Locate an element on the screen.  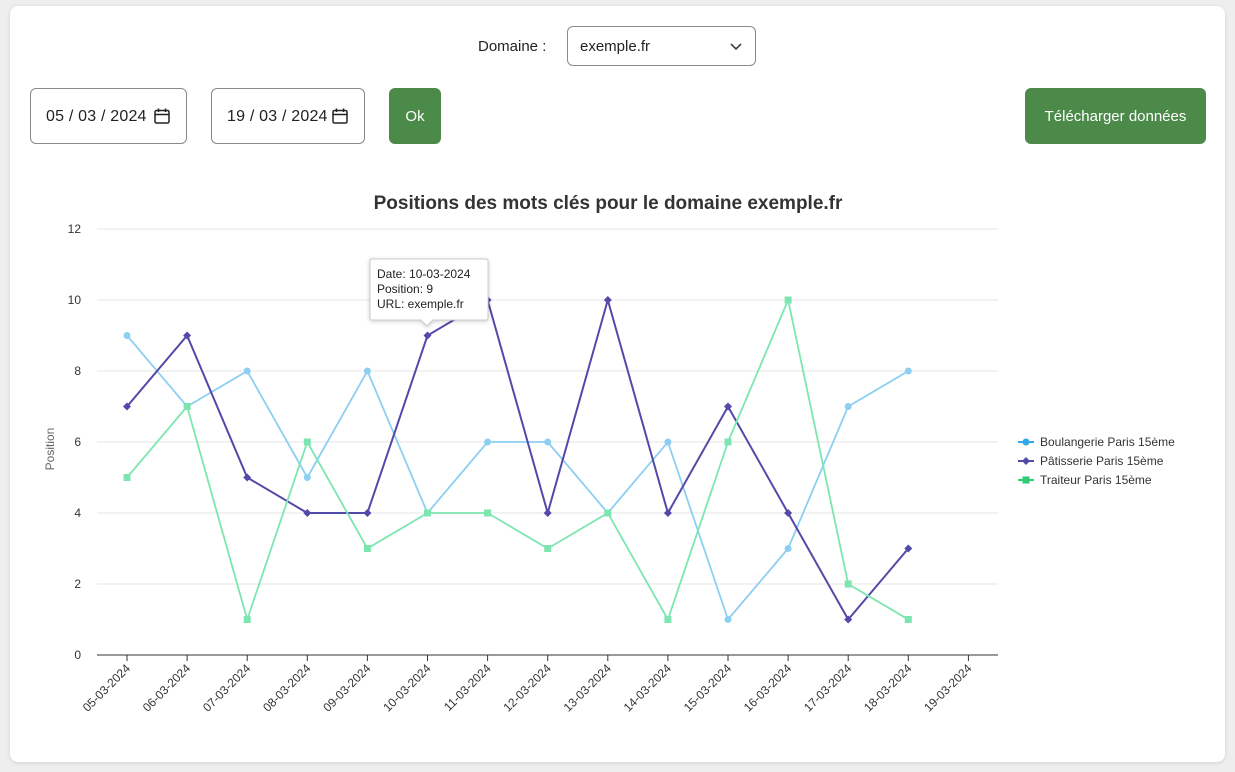
legend-item: Boulangerie Paris 15ème is located at coordinates (1096, 442).